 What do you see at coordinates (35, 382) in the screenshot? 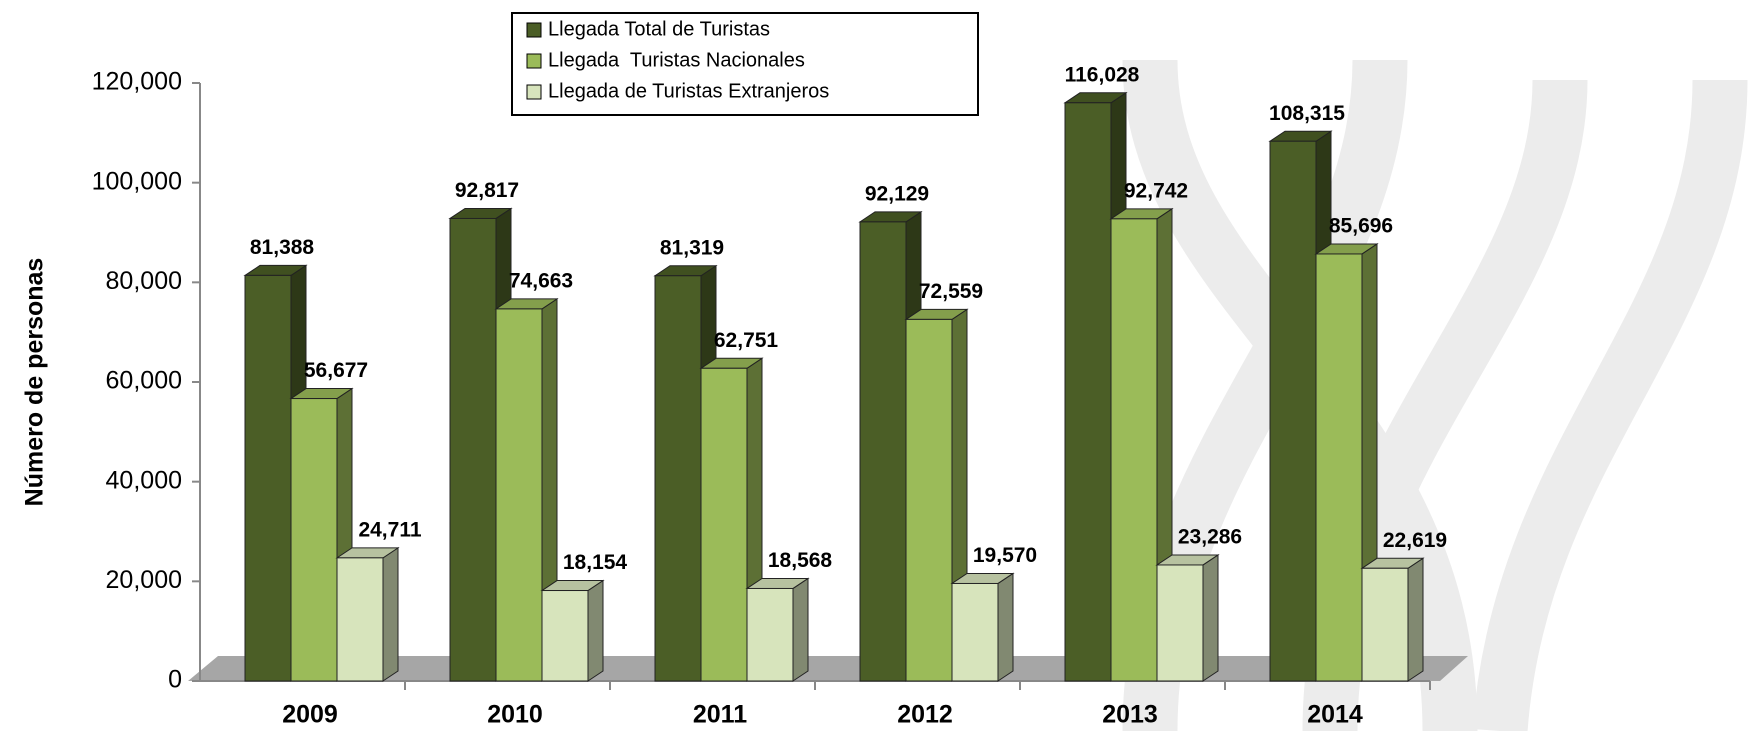
I see `y-axis-label: Número de personas` at bounding box center [35, 382].